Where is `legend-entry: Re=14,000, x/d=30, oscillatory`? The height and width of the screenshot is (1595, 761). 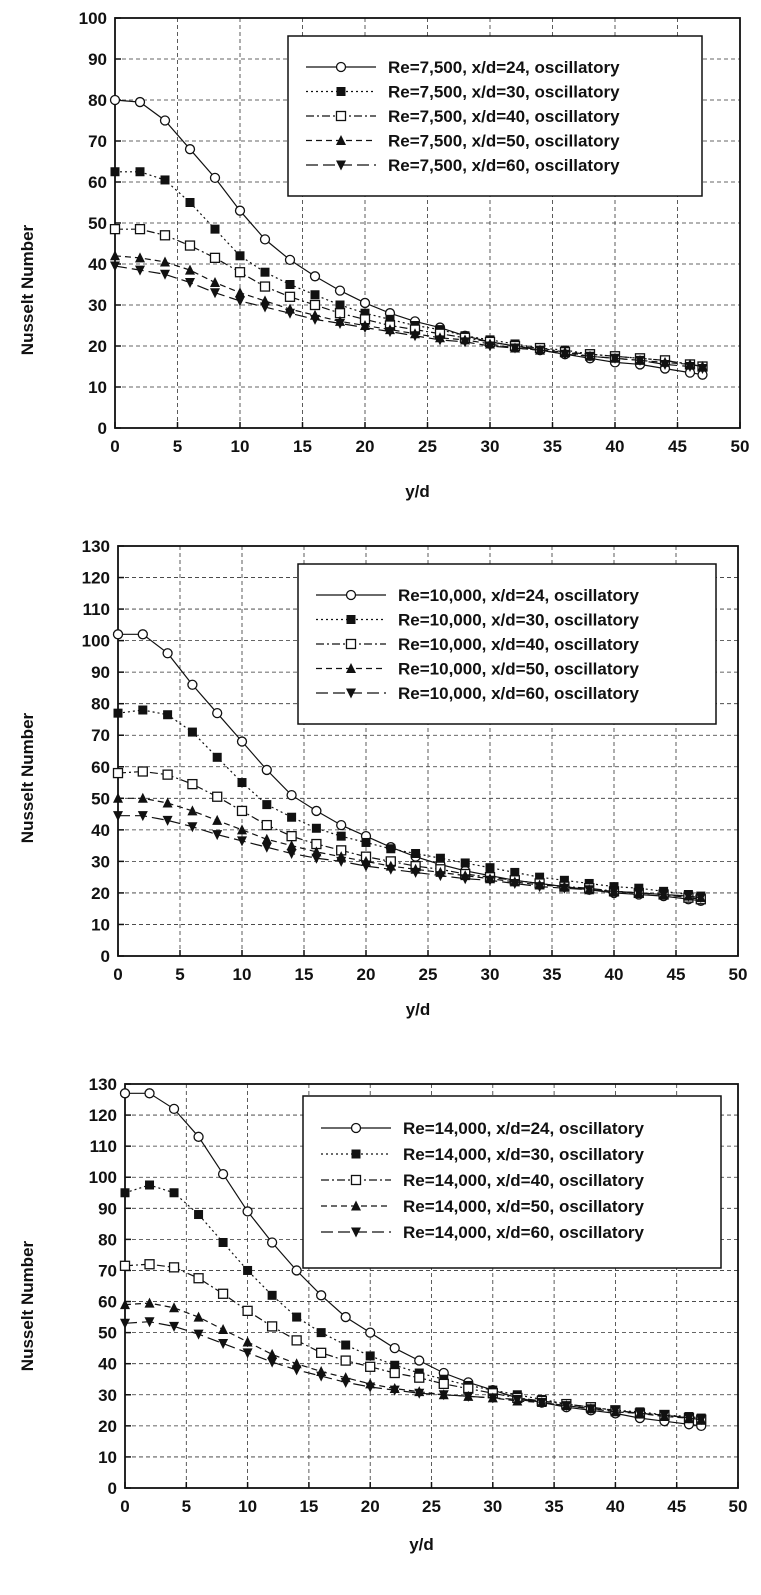
legend-entry: Re=14,000, x/d=30, oscillatory is located at coordinates (524, 1154).